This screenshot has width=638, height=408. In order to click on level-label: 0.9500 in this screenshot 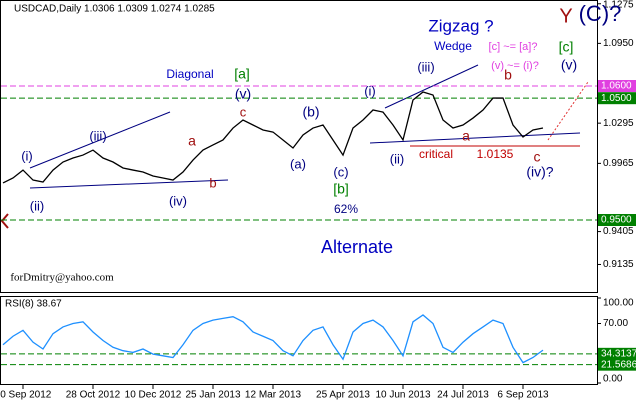, I will do `click(616, 220)`.